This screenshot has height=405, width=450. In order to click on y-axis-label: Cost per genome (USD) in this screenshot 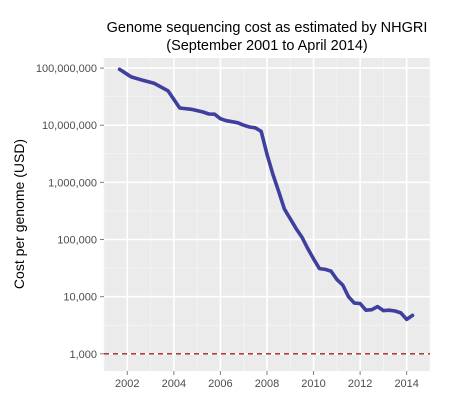, I will do `click(19, 214)`.